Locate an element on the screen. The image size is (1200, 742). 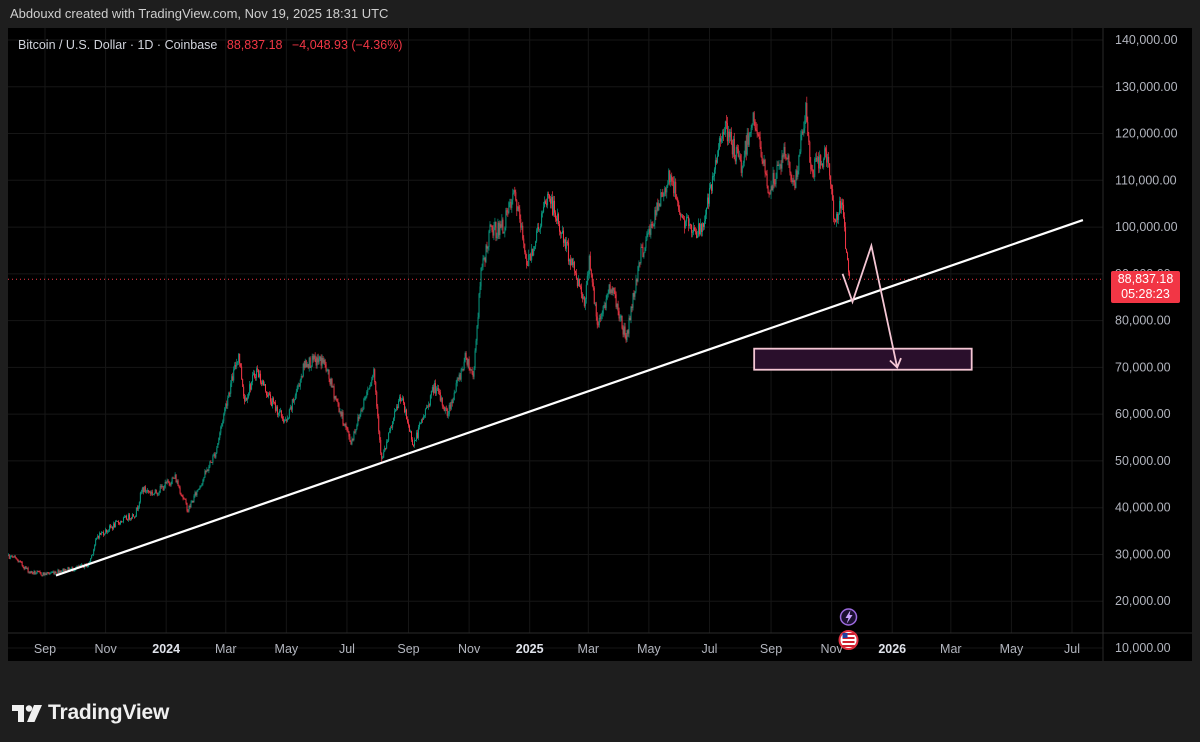
tradingview-logo: TradingView is located at coordinates (90, 713).